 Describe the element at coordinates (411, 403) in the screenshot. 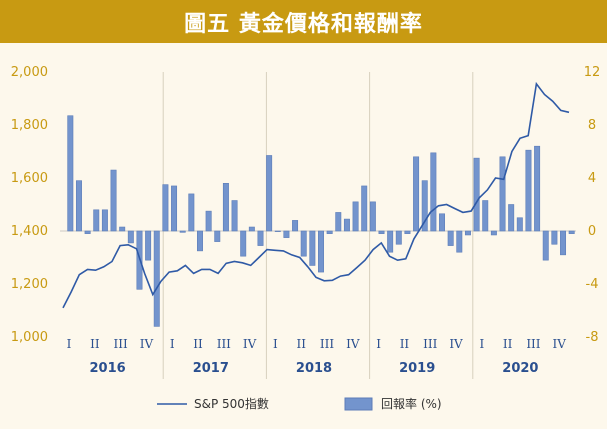

I see `legend-bar-label: 回報率 (%)` at that location.